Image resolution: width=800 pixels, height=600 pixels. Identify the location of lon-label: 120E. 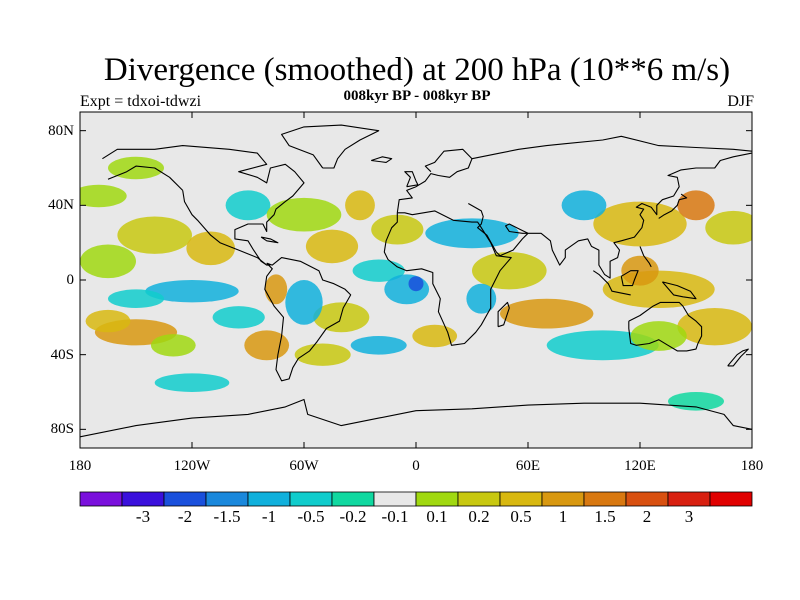
(640, 466).